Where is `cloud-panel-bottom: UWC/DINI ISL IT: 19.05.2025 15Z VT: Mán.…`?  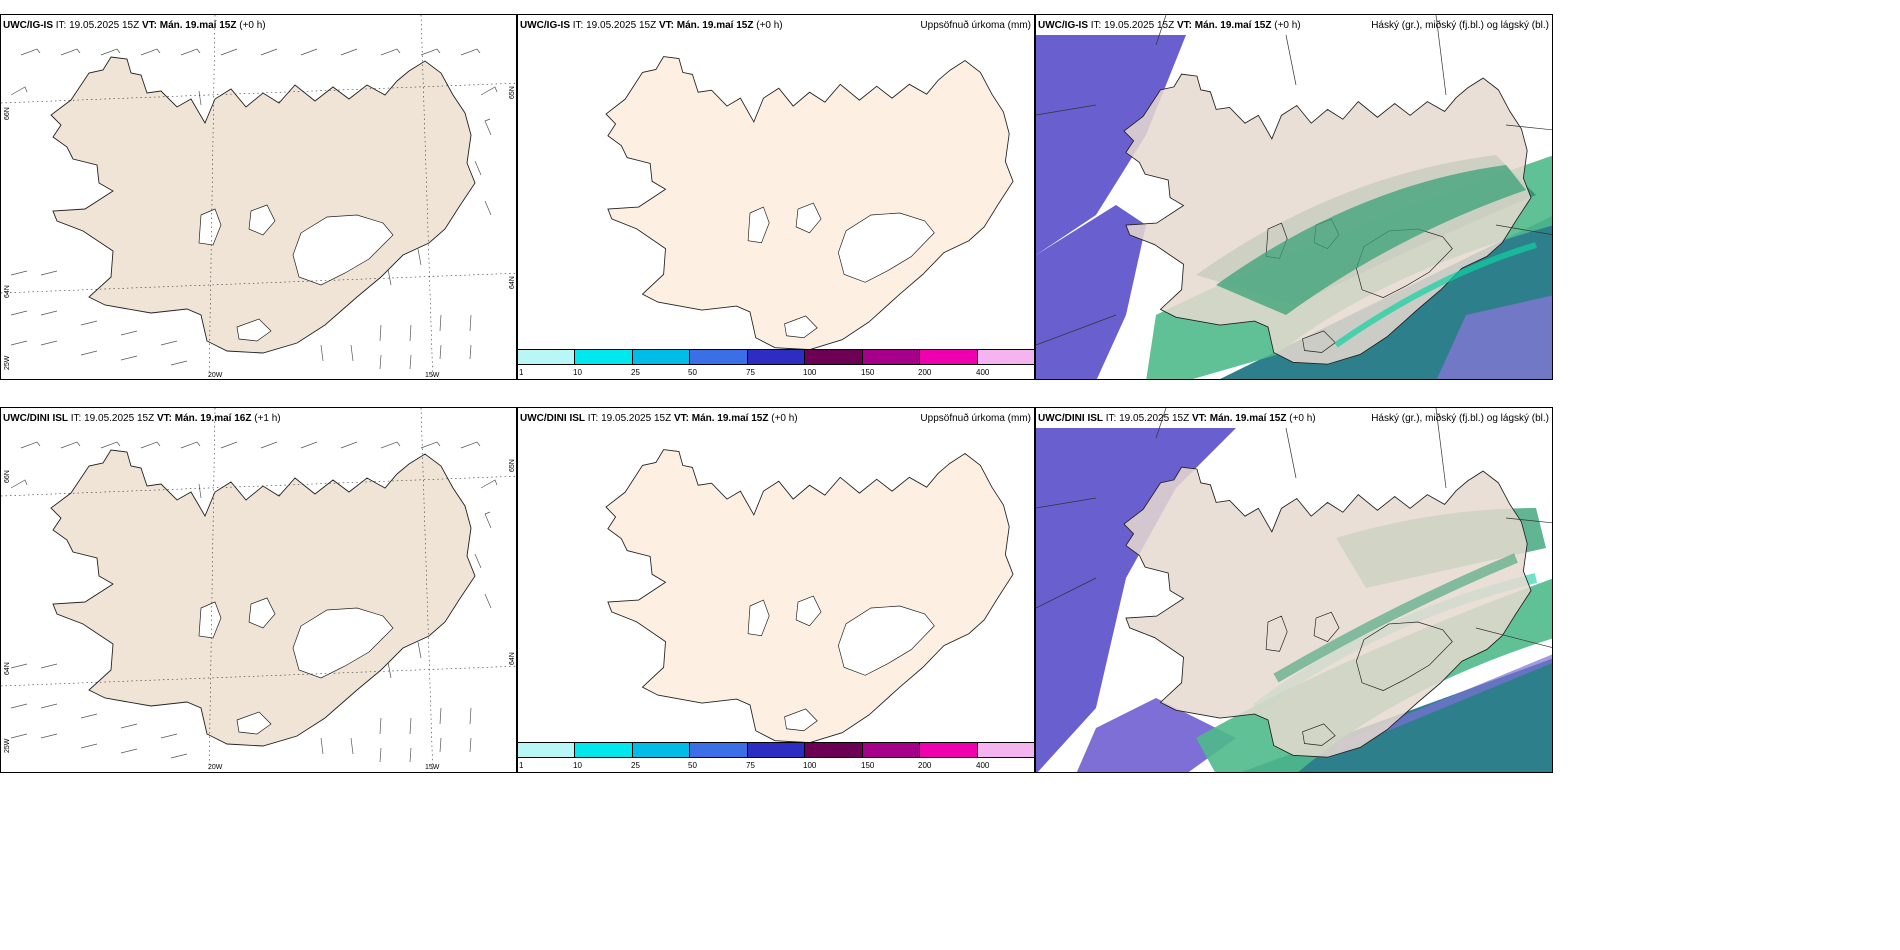 cloud-panel-bottom: UWC/DINI ISL IT: 19.05.2025 15Z VT: Mán.… is located at coordinates (1294, 590).